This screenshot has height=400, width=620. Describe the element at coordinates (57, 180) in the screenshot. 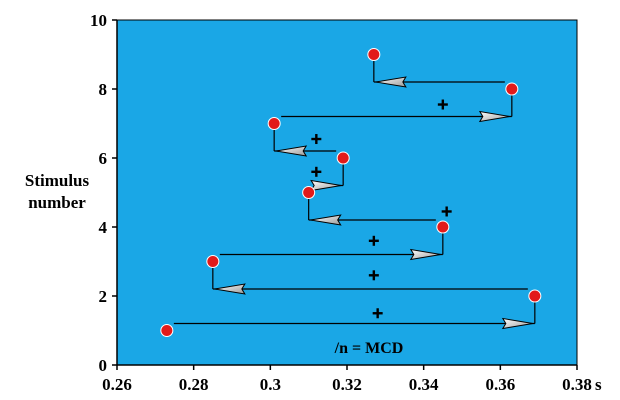

I see `y-axis-label-line: Stimulus` at that location.